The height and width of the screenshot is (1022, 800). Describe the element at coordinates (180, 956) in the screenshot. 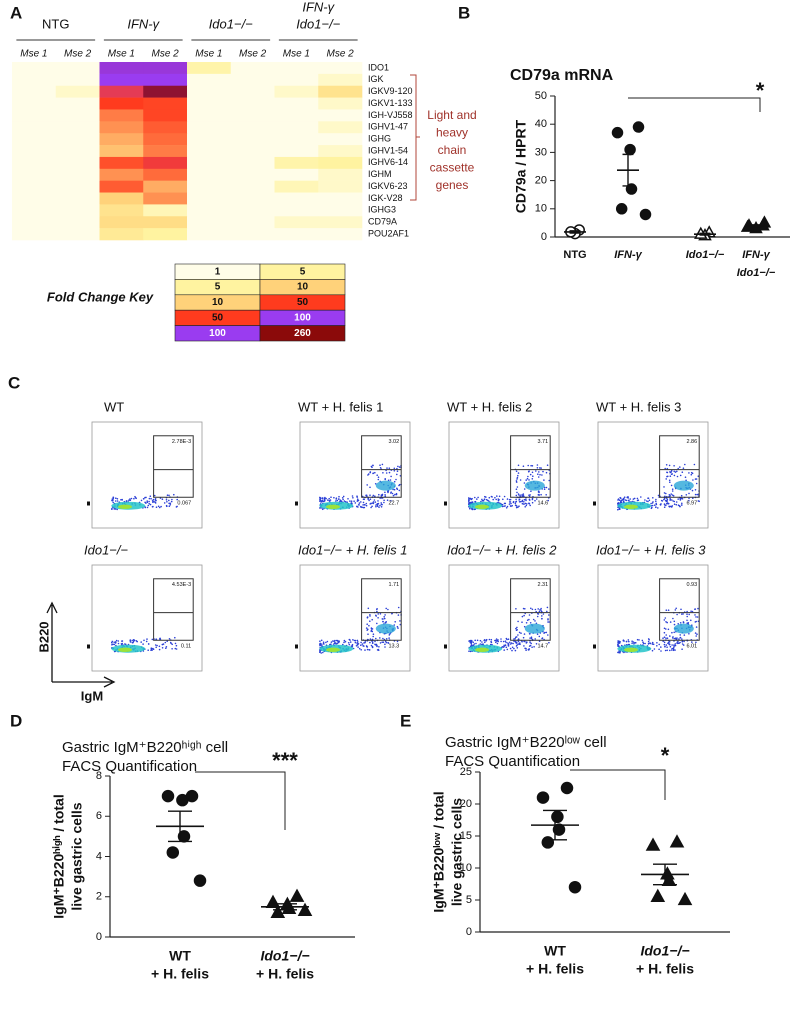

I see `x-tick-label: WT` at that location.